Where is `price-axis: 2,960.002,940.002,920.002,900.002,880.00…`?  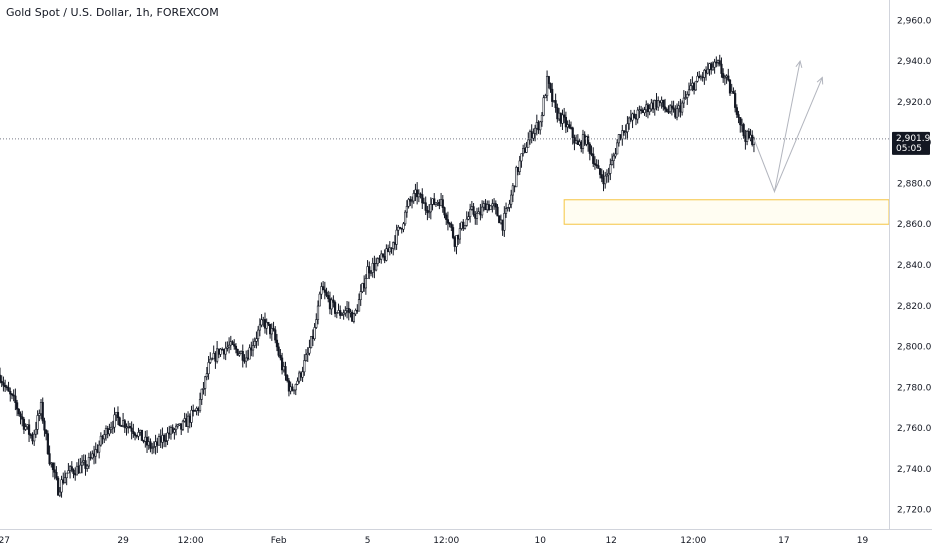
price-axis: 2,960.002,940.002,920.002,900.002,880.00… is located at coordinates (914, 265).